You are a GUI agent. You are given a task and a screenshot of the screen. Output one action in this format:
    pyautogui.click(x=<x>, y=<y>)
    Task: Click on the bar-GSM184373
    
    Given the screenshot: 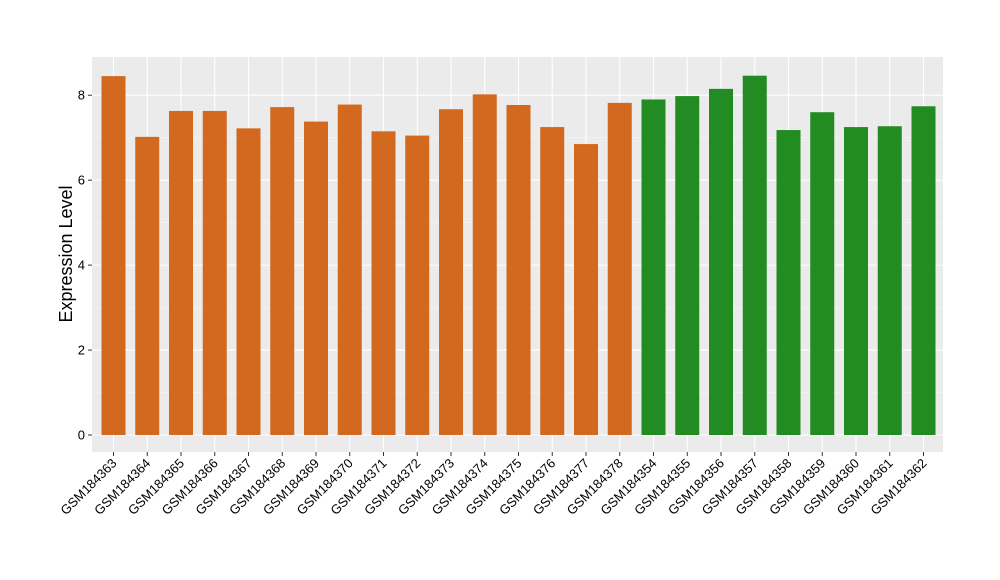 What is the action you would take?
    pyautogui.click(x=451, y=272)
    